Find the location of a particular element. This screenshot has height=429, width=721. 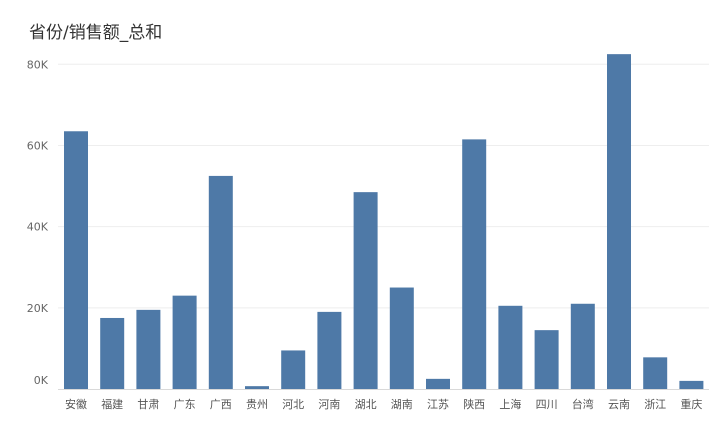

y-axis: 0K 20K 40K 60K 80K is located at coordinates (38, 222).